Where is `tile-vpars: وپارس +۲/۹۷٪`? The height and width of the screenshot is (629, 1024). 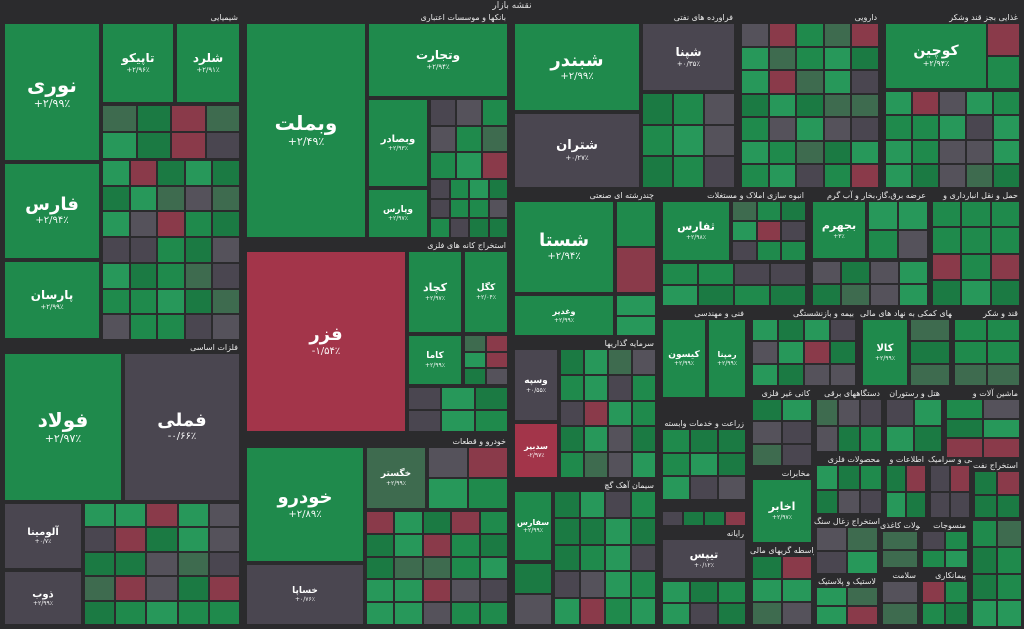 tile-vpars: وپارس +۲/۹۷٪ is located at coordinates (398, 213).